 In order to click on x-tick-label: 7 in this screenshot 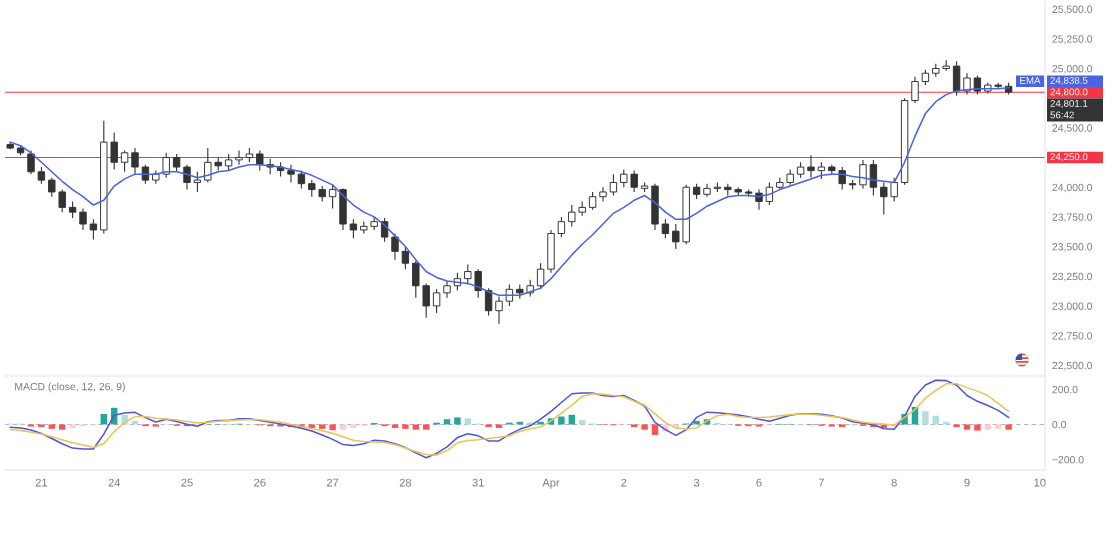, I will do `click(821, 482)`.